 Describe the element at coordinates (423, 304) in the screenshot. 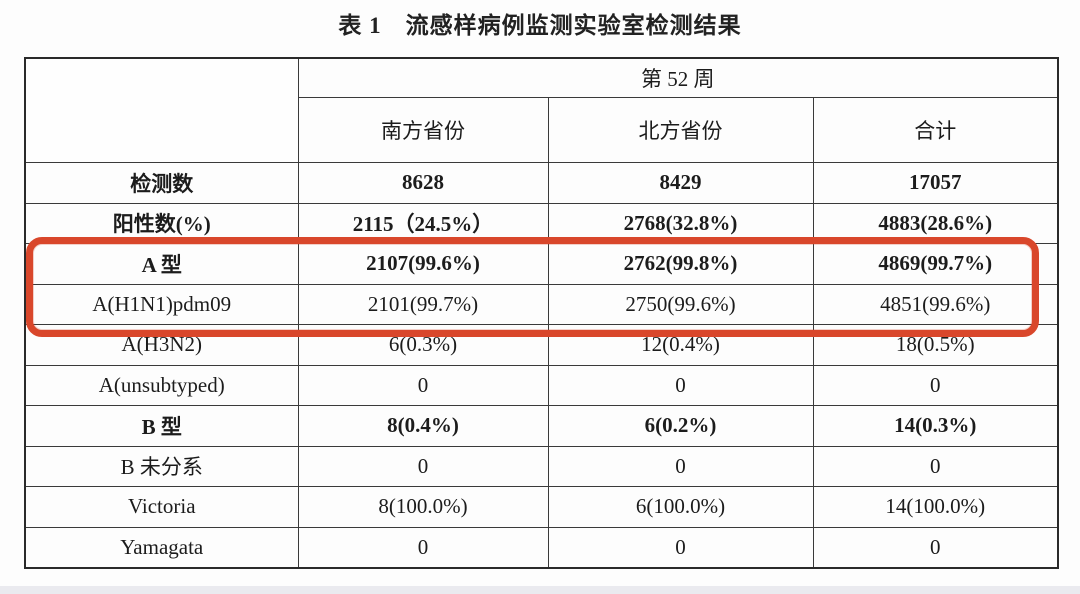

I see `cell-south: 2101(99.7%)` at that location.